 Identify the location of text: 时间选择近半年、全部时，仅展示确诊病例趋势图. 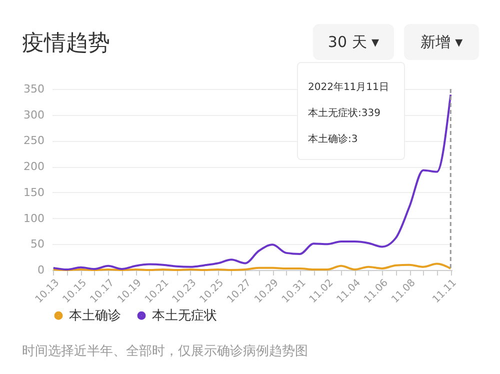
(165, 351).